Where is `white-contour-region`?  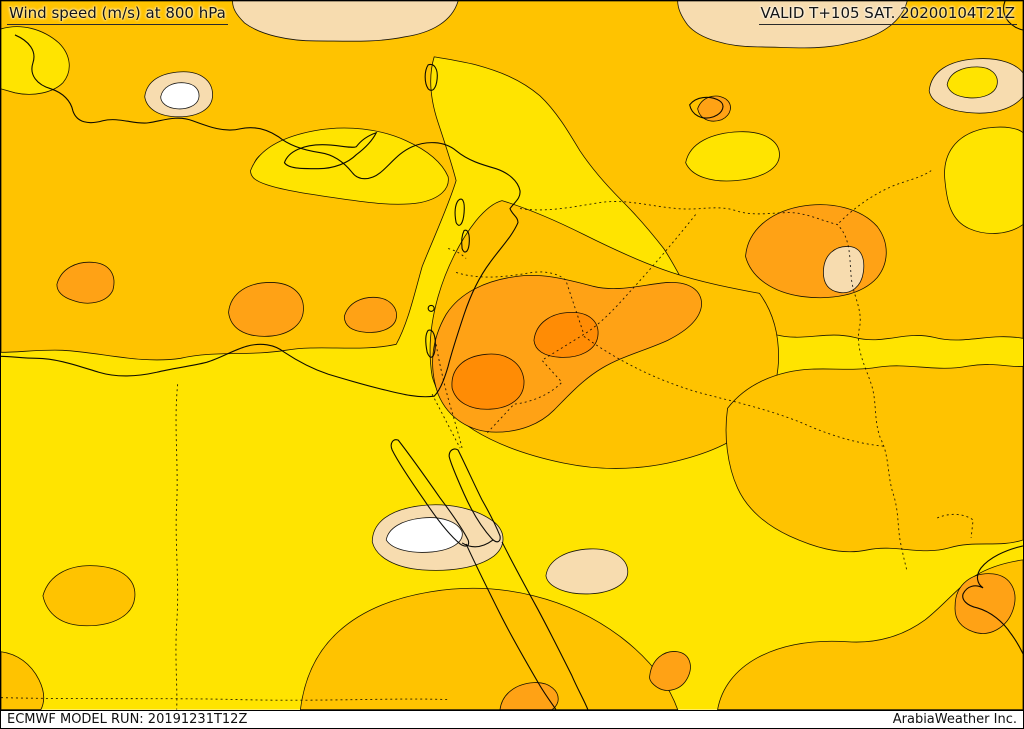 white-contour-region is located at coordinates (180, 96).